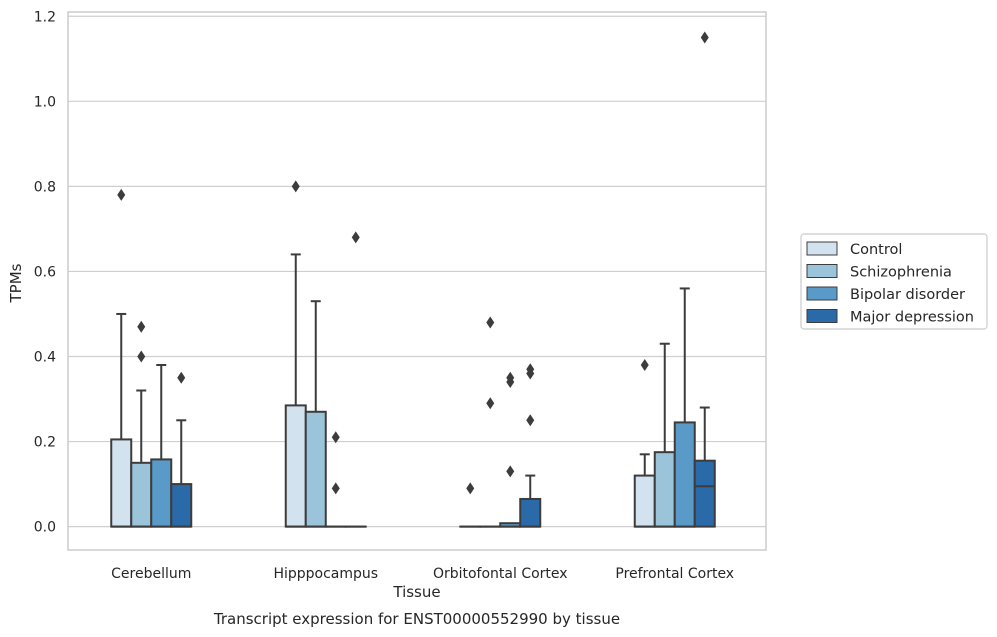 This screenshot has height=637, width=997. What do you see at coordinates (876, 250) in the screenshot?
I see `legend-label: Control` at bounding box center [876, 250].